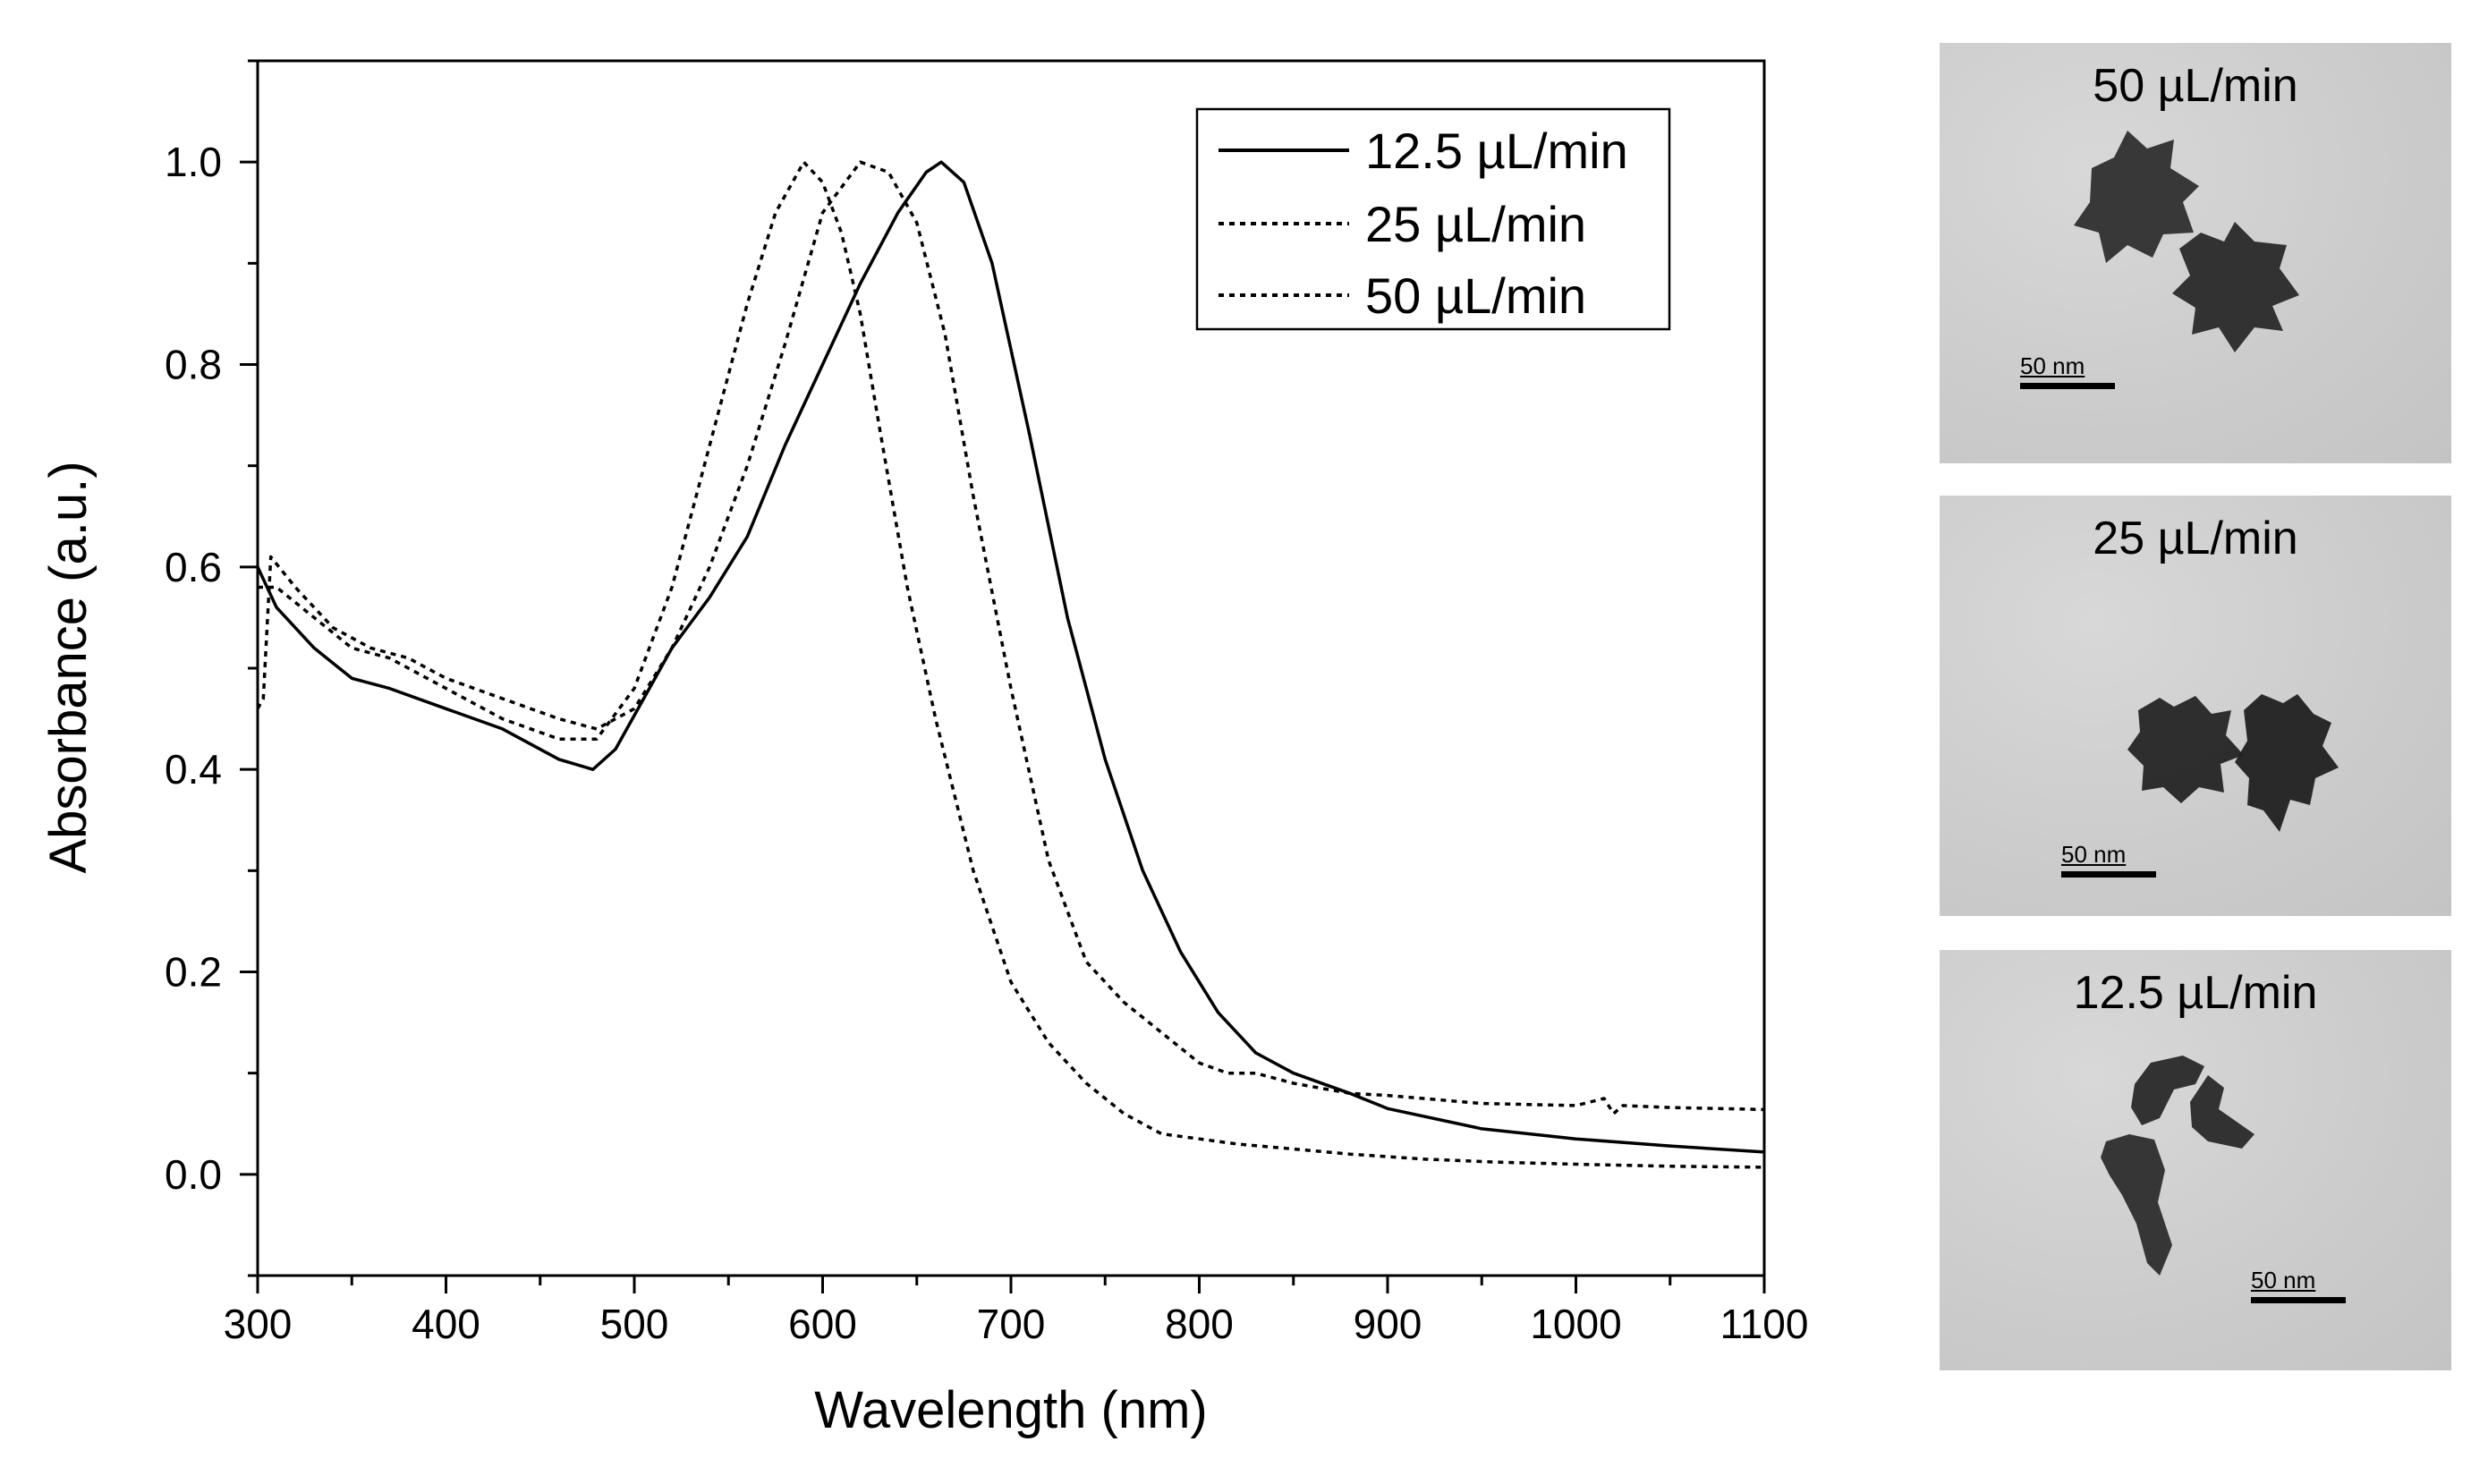 This screenshot has height=1484, width=2488. I want to click on x-tick-label: 1000, so click(1575, 1324).